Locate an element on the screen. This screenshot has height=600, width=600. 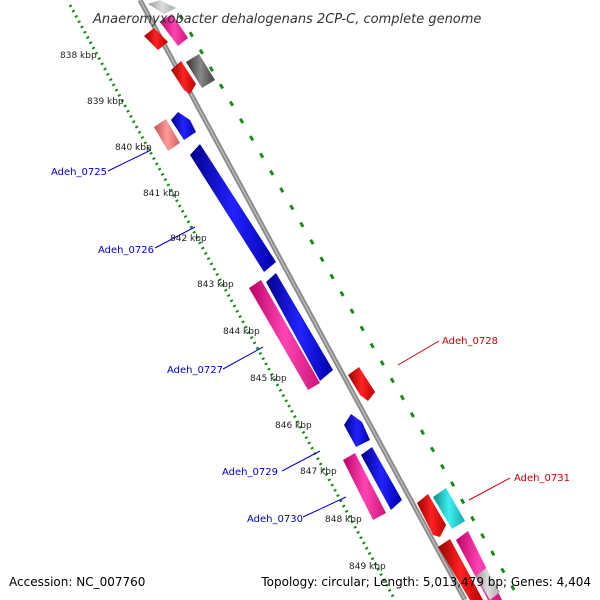
gene-label-adeh-0731: Adeh_0731 is located at coordinates (542, 478).